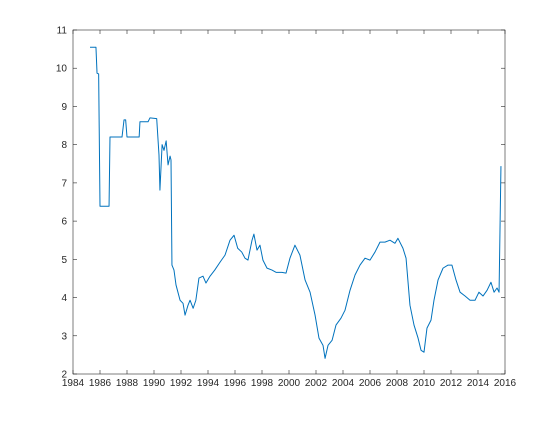 The height and width of the screenshot is (425, 560). I want to click on x-tick-label: 2012, so click(451, 383).